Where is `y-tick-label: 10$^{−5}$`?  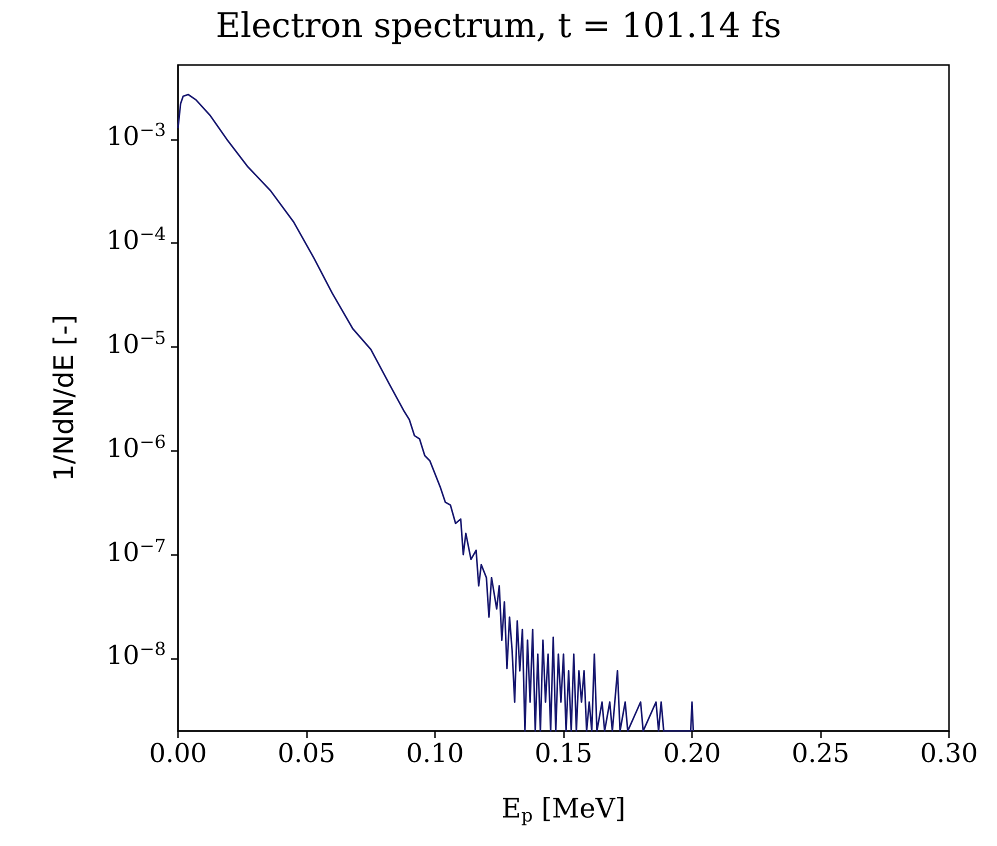
y-tick-label: 10$^{−5}$ is located at coordinates (136, 344).